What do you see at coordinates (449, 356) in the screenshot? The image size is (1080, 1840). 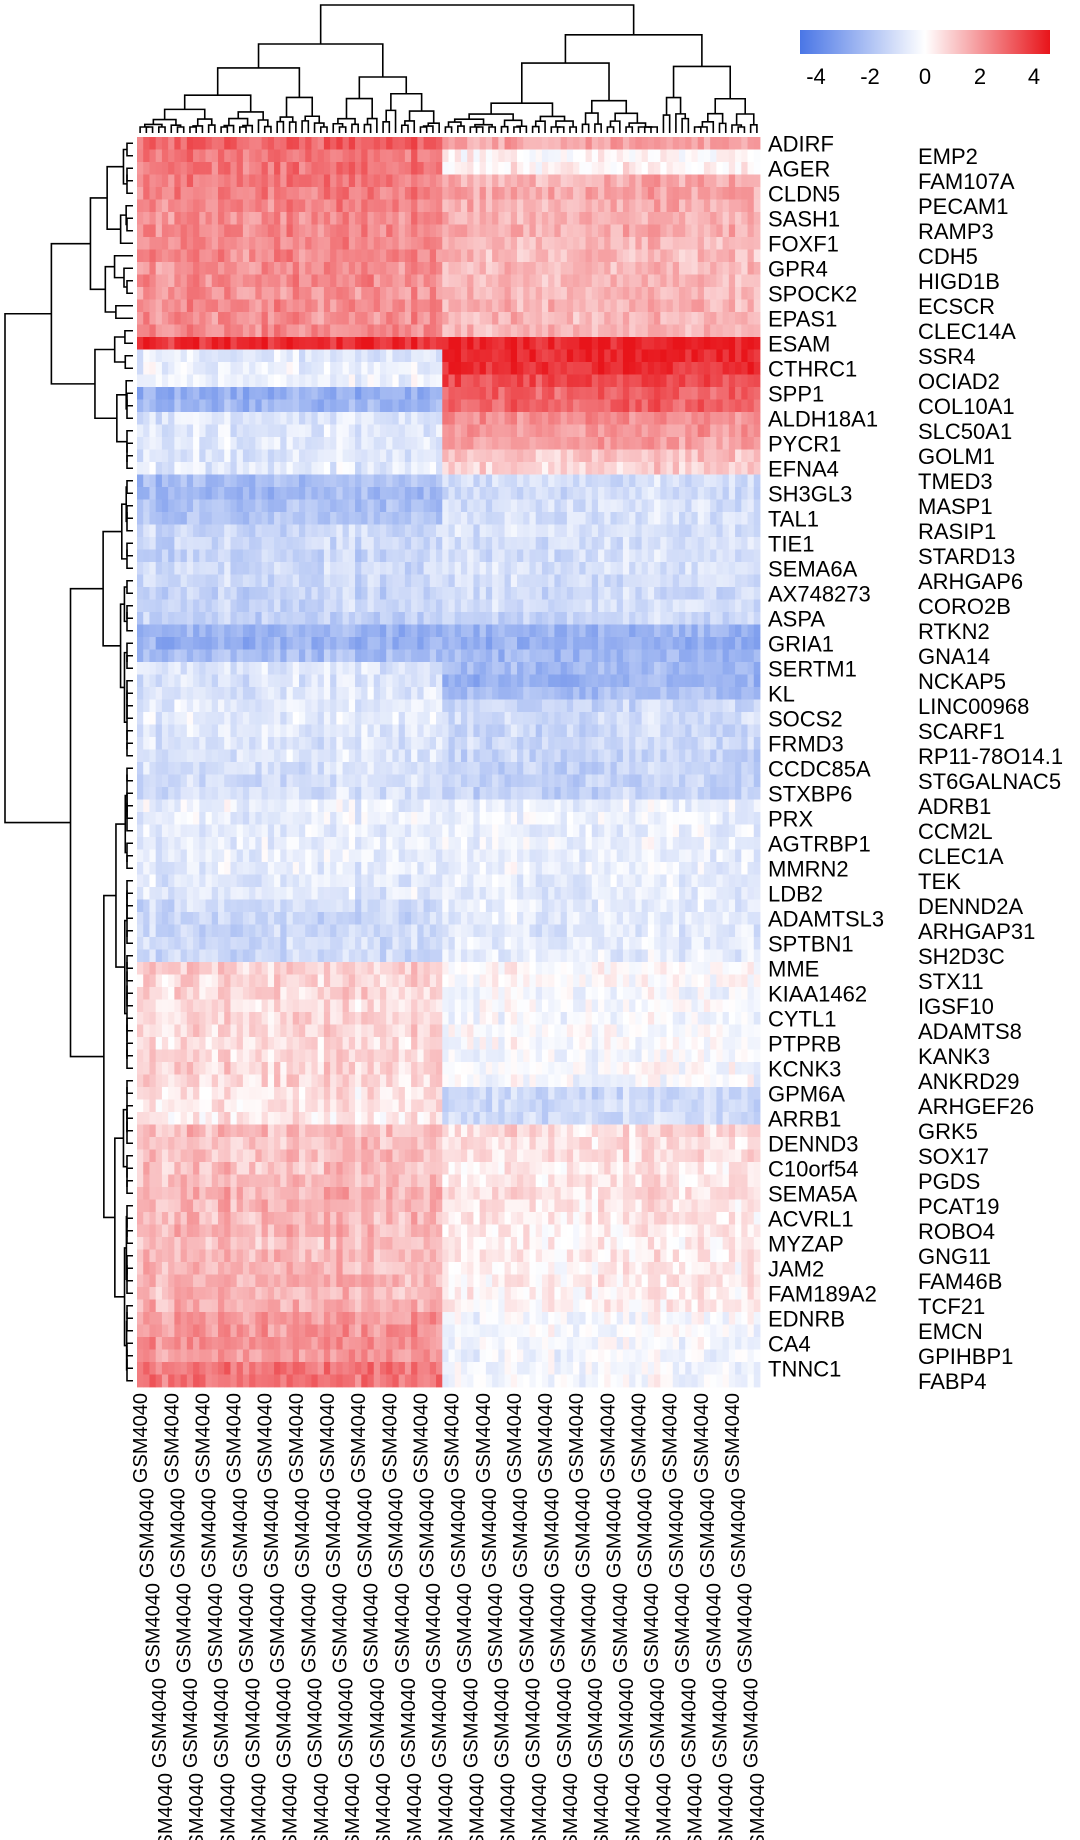 I see `heatmap-row-SSR4` at bounding box center [449, 356].